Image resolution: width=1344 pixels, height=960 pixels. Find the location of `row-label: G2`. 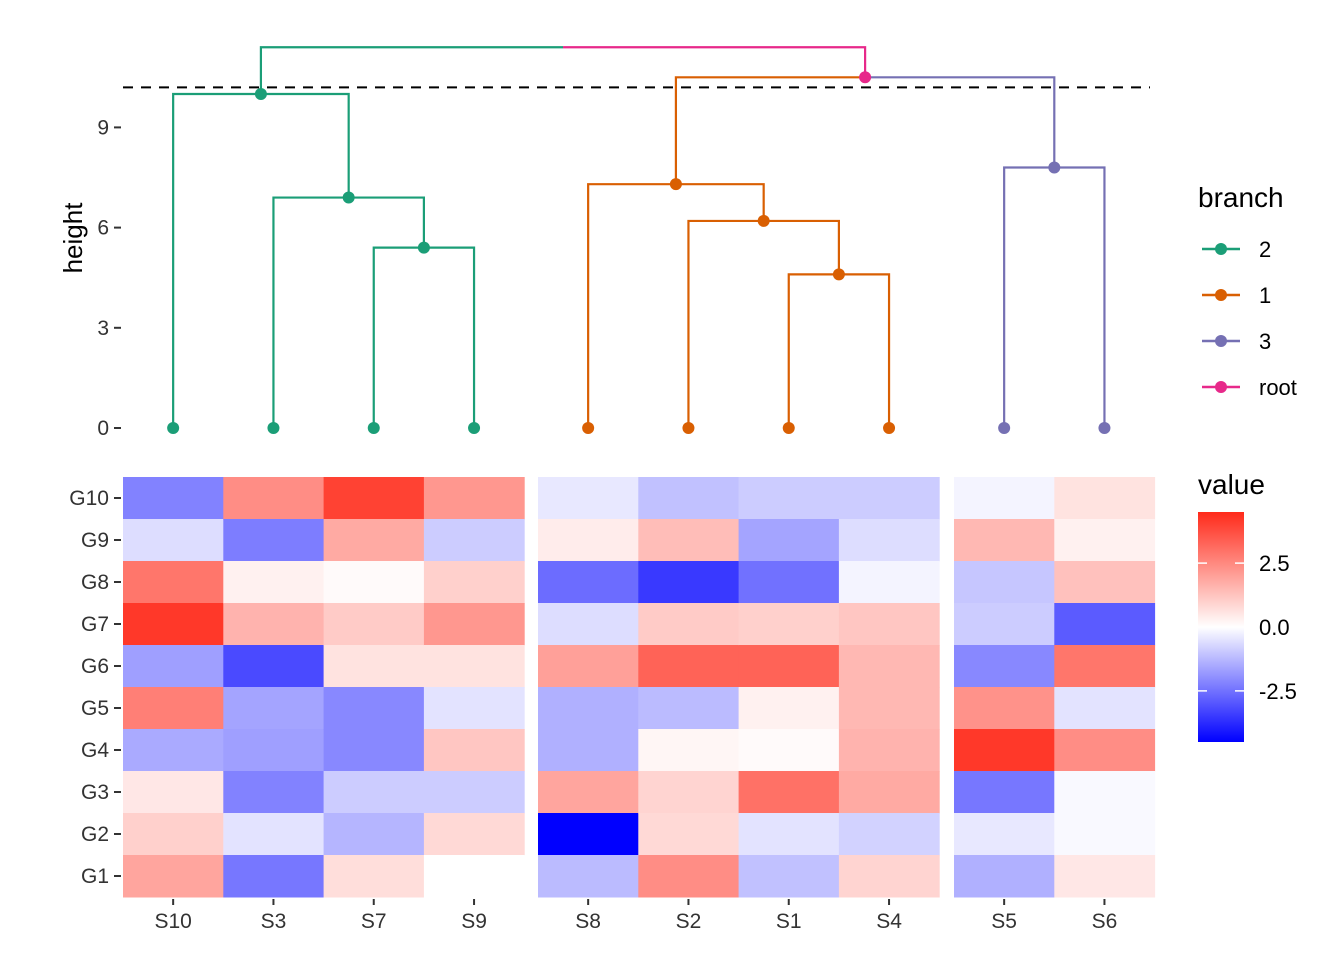

row-label: G2 is located at coordinates (95, 834).